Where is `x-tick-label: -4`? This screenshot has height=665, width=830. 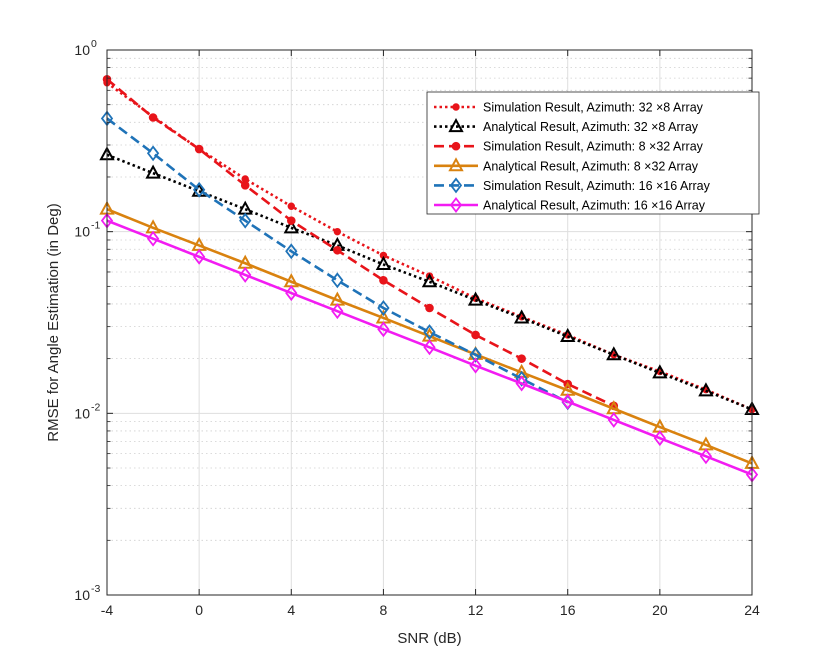
x-tick-label: -4 is located at coordinates (107, 610).